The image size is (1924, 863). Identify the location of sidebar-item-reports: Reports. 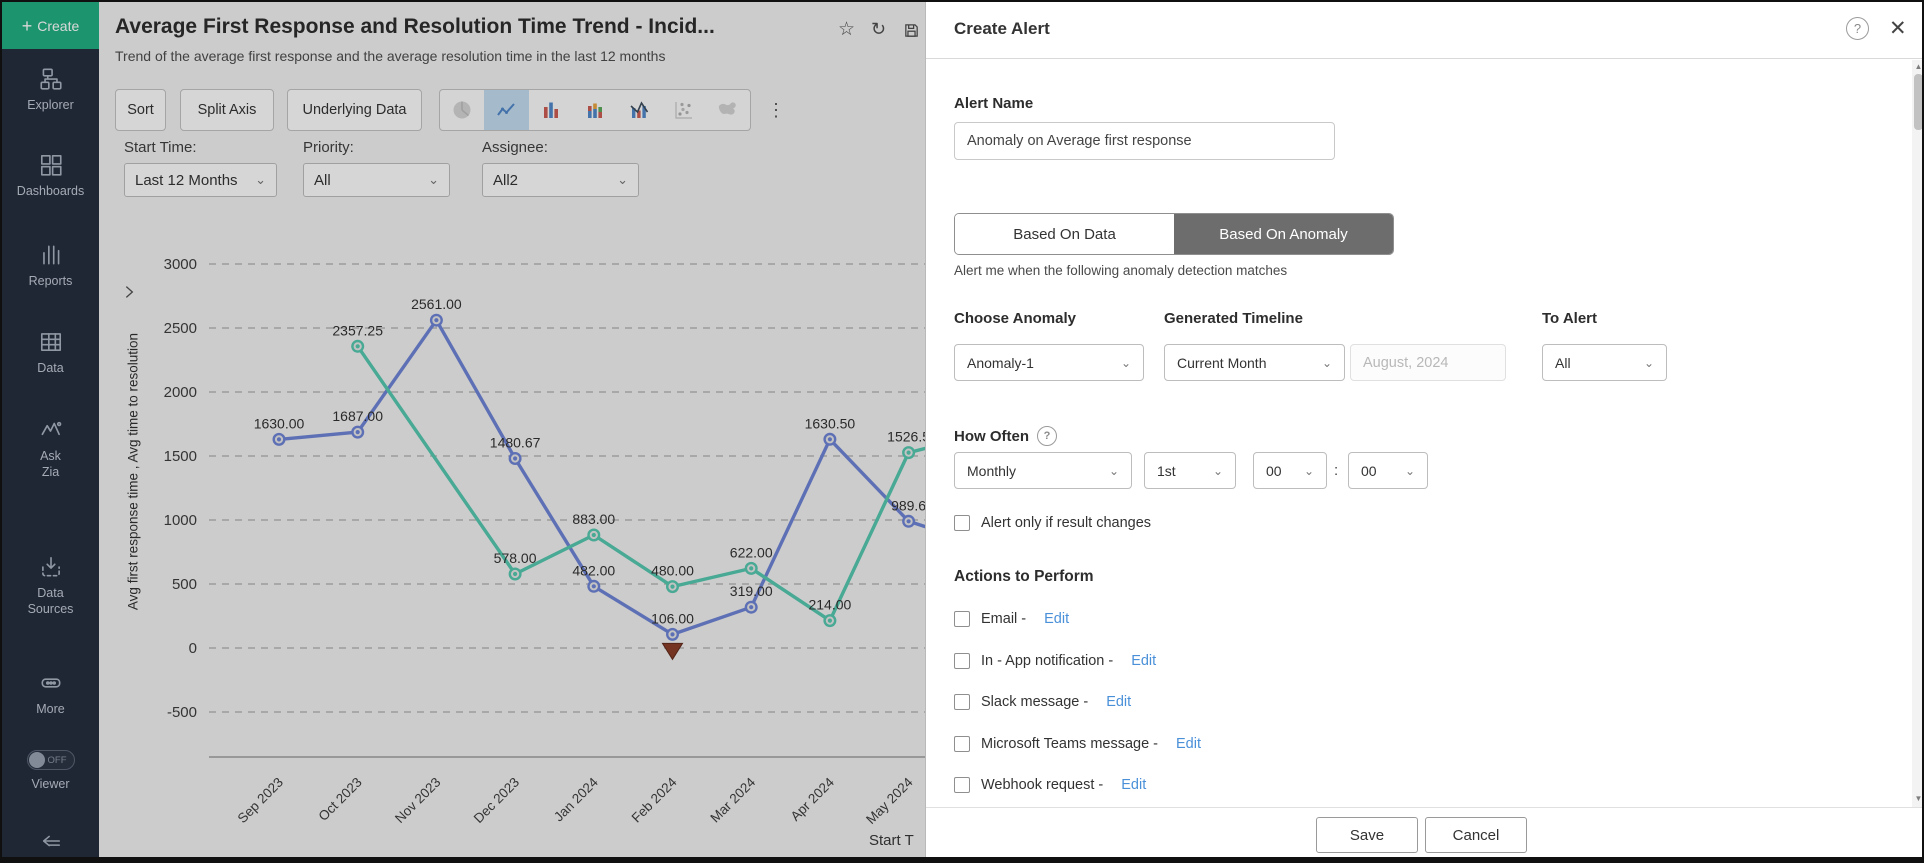
(50, 266).